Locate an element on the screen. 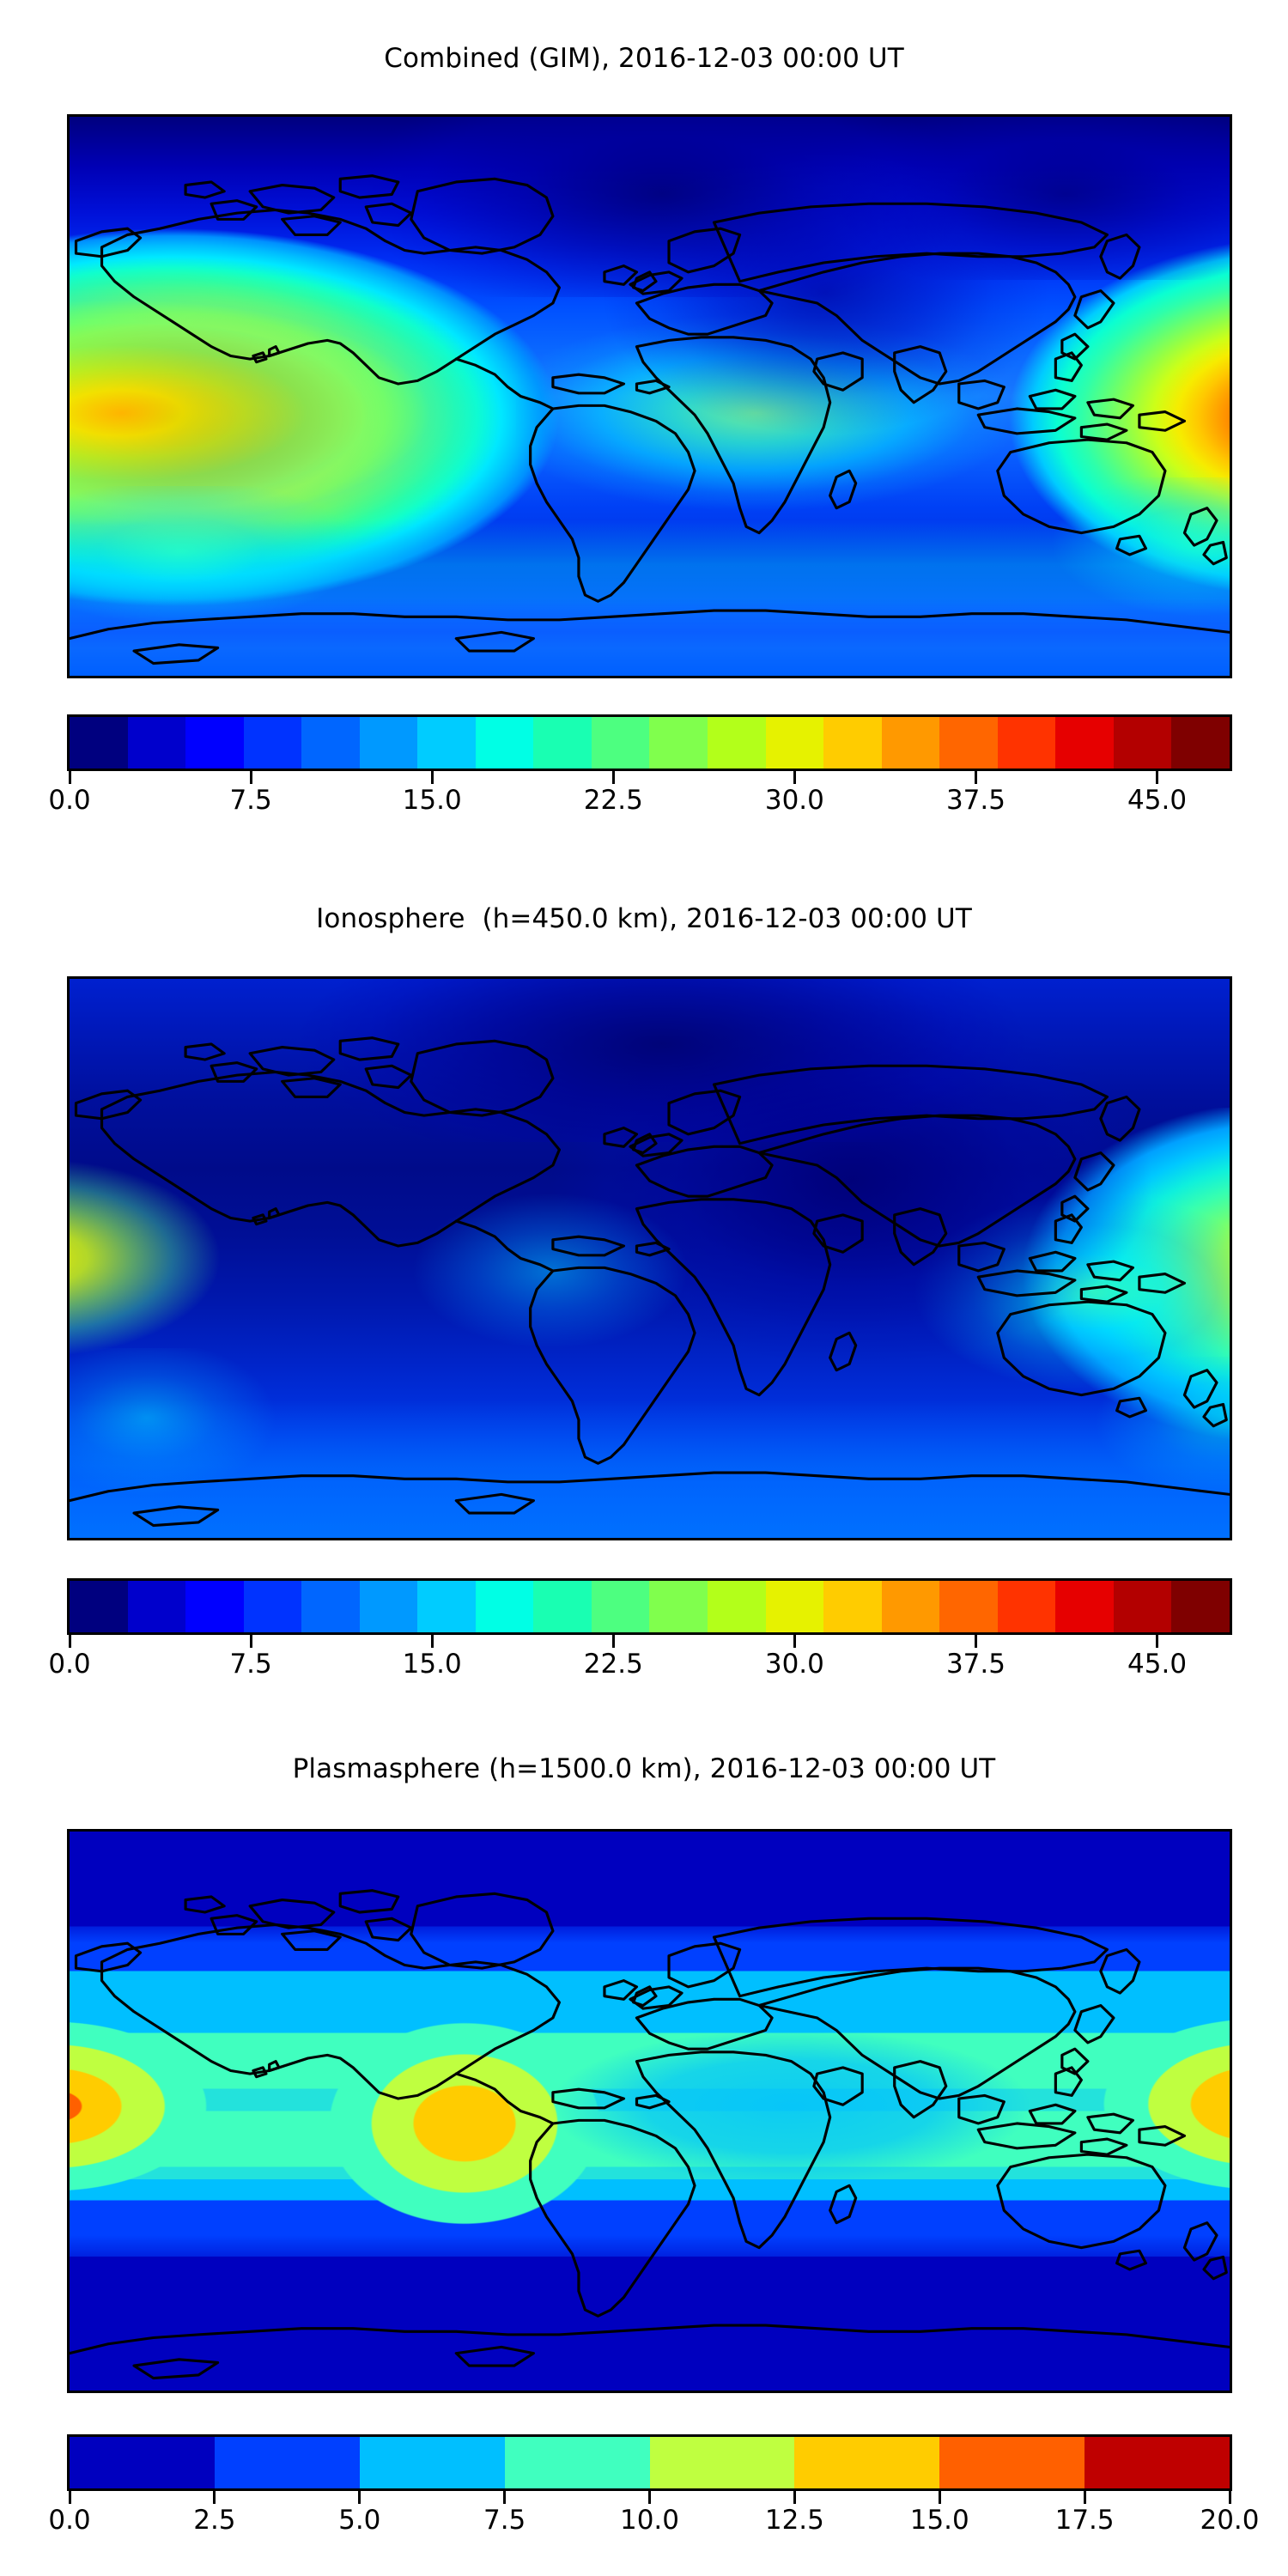  colorbar-tick-label-6: 15.0 is located at coordinates (939, 2521).